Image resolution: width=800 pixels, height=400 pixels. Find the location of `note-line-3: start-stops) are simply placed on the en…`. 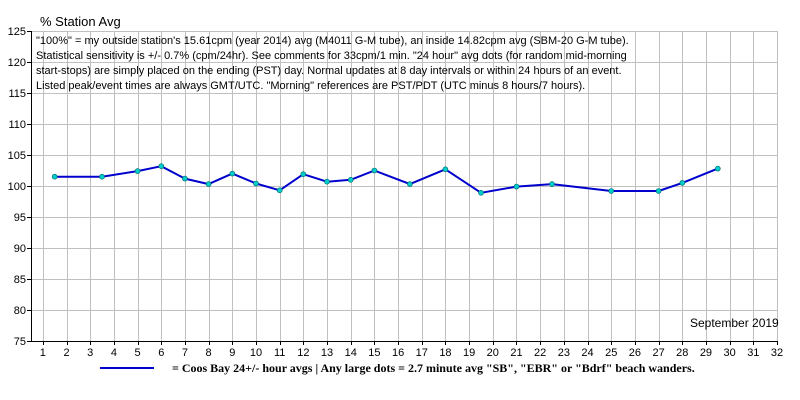

note-line-3: start-stops) are simply placed on the en… is located at coordinates (329, 71).